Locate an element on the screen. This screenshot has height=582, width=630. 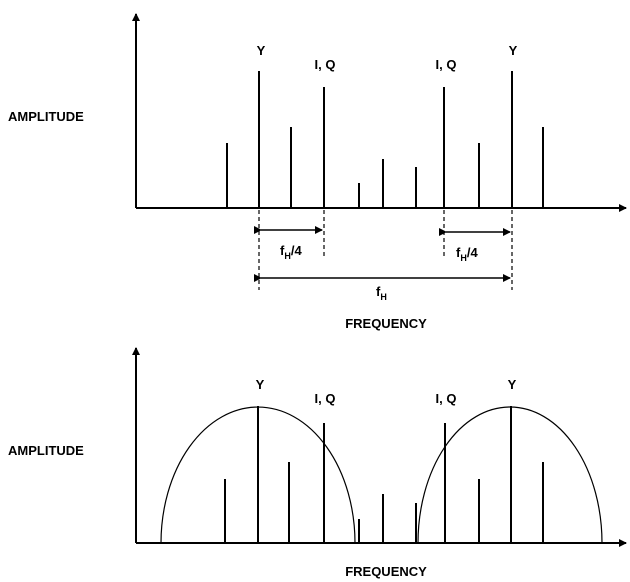
dim-label-long: fH is located at coordinates (381, 293).